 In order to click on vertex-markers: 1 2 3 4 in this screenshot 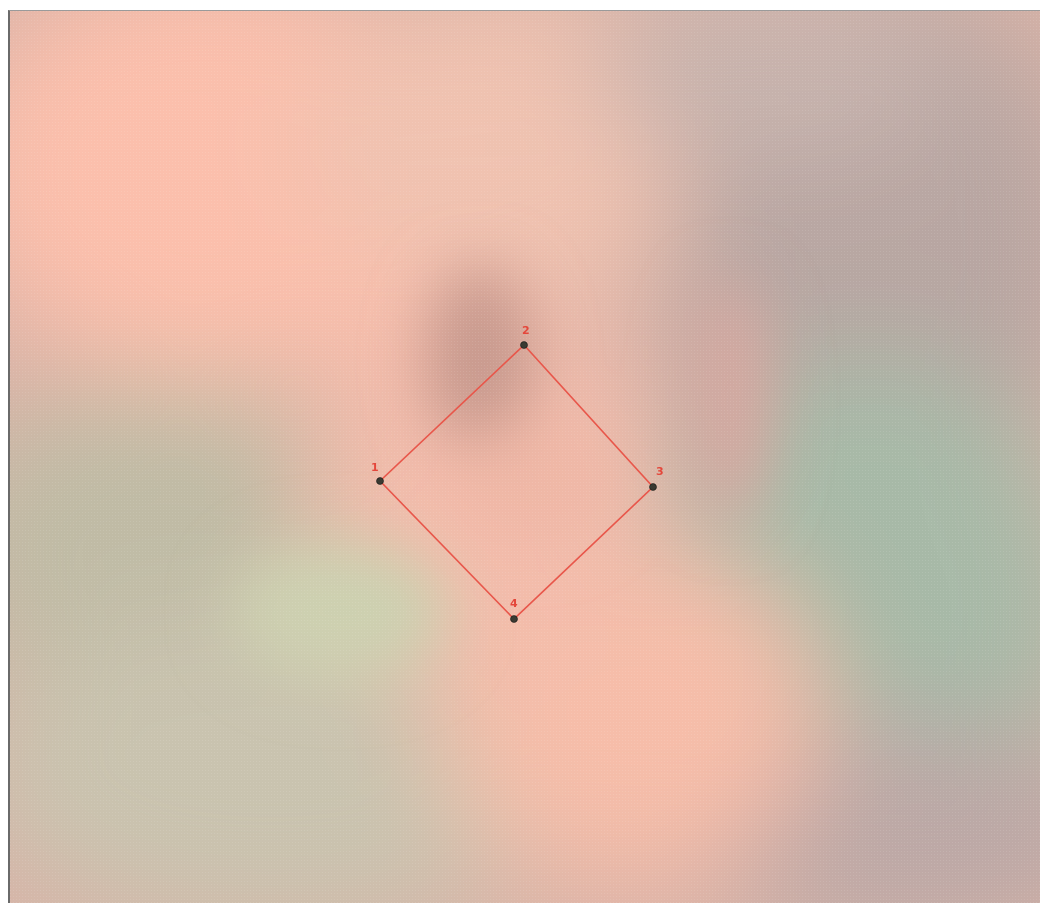, I will do `click(517, 473)`.